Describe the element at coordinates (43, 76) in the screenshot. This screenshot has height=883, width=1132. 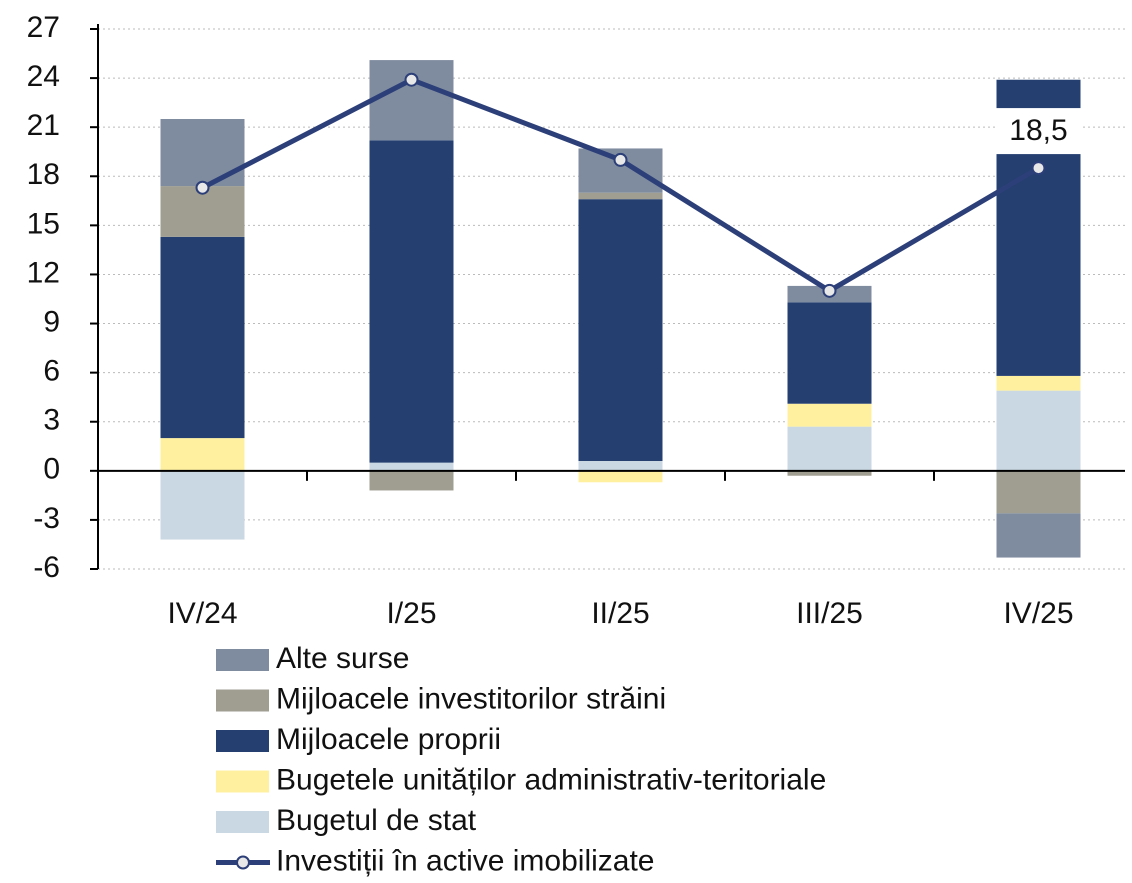
I see `y-tick-label: 24` at that location.